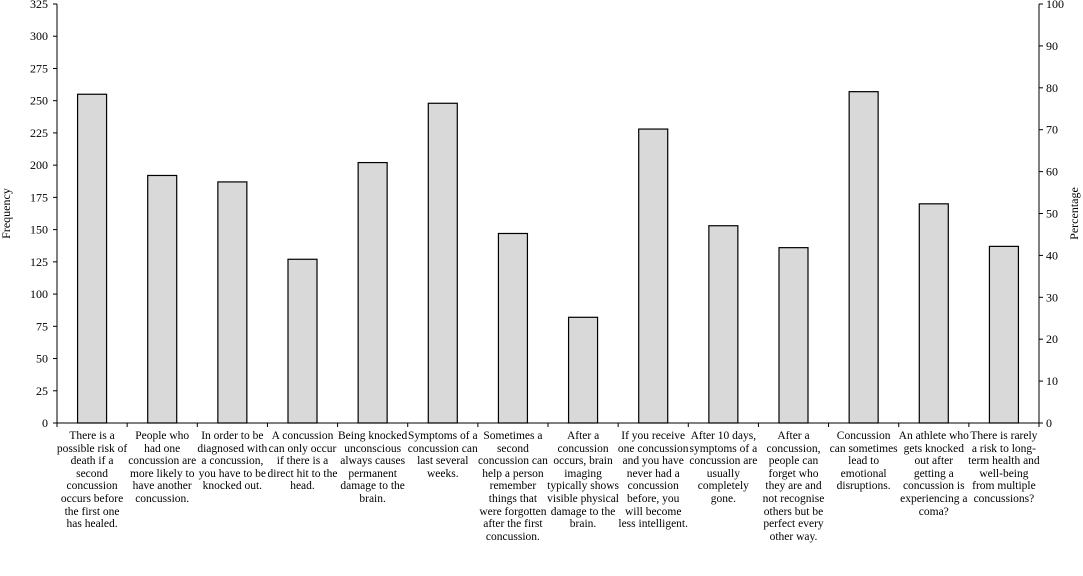  What do you see at coordinates (1052, 46) in the screenshot?
I see `y2-tick-label: 90` at bounding box center [1052, 46].